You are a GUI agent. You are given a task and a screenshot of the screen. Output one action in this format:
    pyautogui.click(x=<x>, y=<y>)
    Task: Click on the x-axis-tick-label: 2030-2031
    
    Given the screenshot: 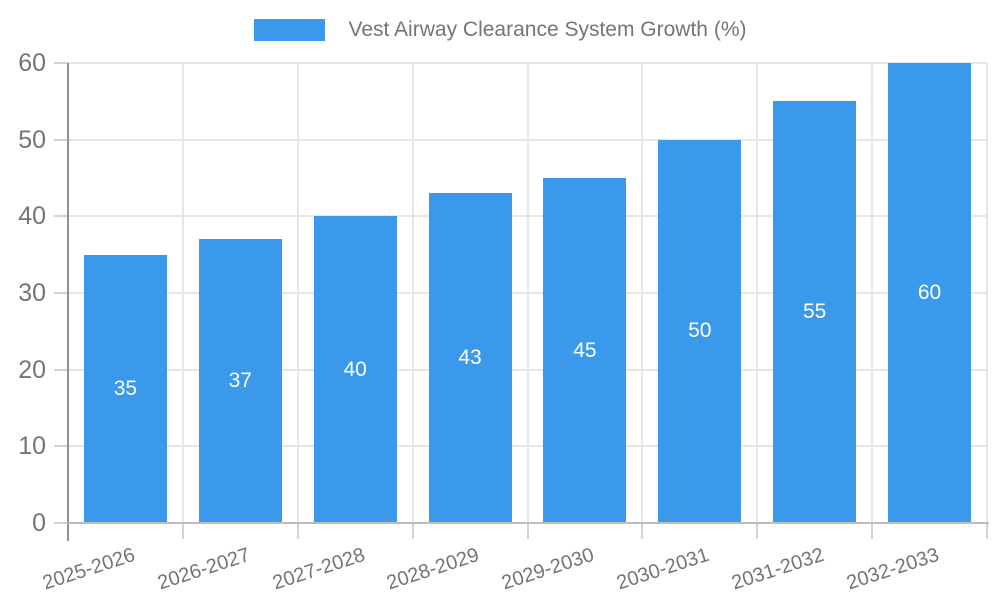 What is the action you would take?
    pyautogui.click(x=663, y=569)
    